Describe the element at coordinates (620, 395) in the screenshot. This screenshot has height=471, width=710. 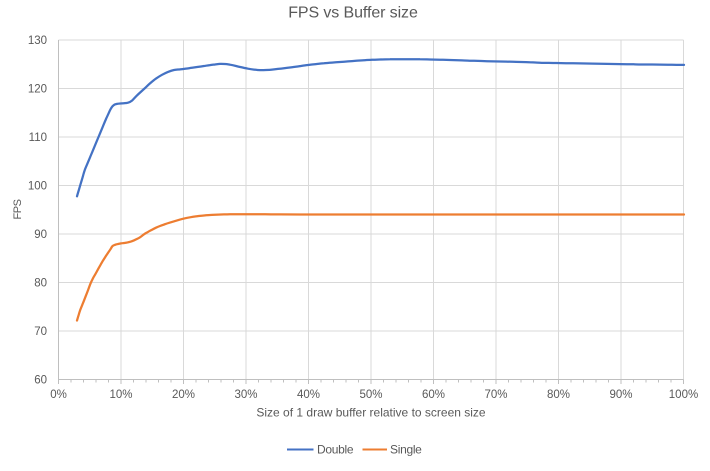
I see `svg-text: 90%` at that location.